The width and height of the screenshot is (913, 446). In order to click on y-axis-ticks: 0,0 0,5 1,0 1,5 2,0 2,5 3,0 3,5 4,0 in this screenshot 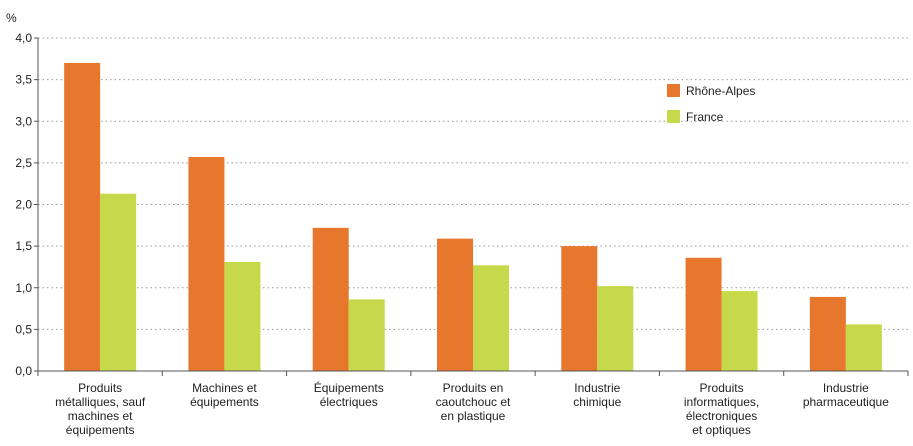, I will do `click(26, 204)`.